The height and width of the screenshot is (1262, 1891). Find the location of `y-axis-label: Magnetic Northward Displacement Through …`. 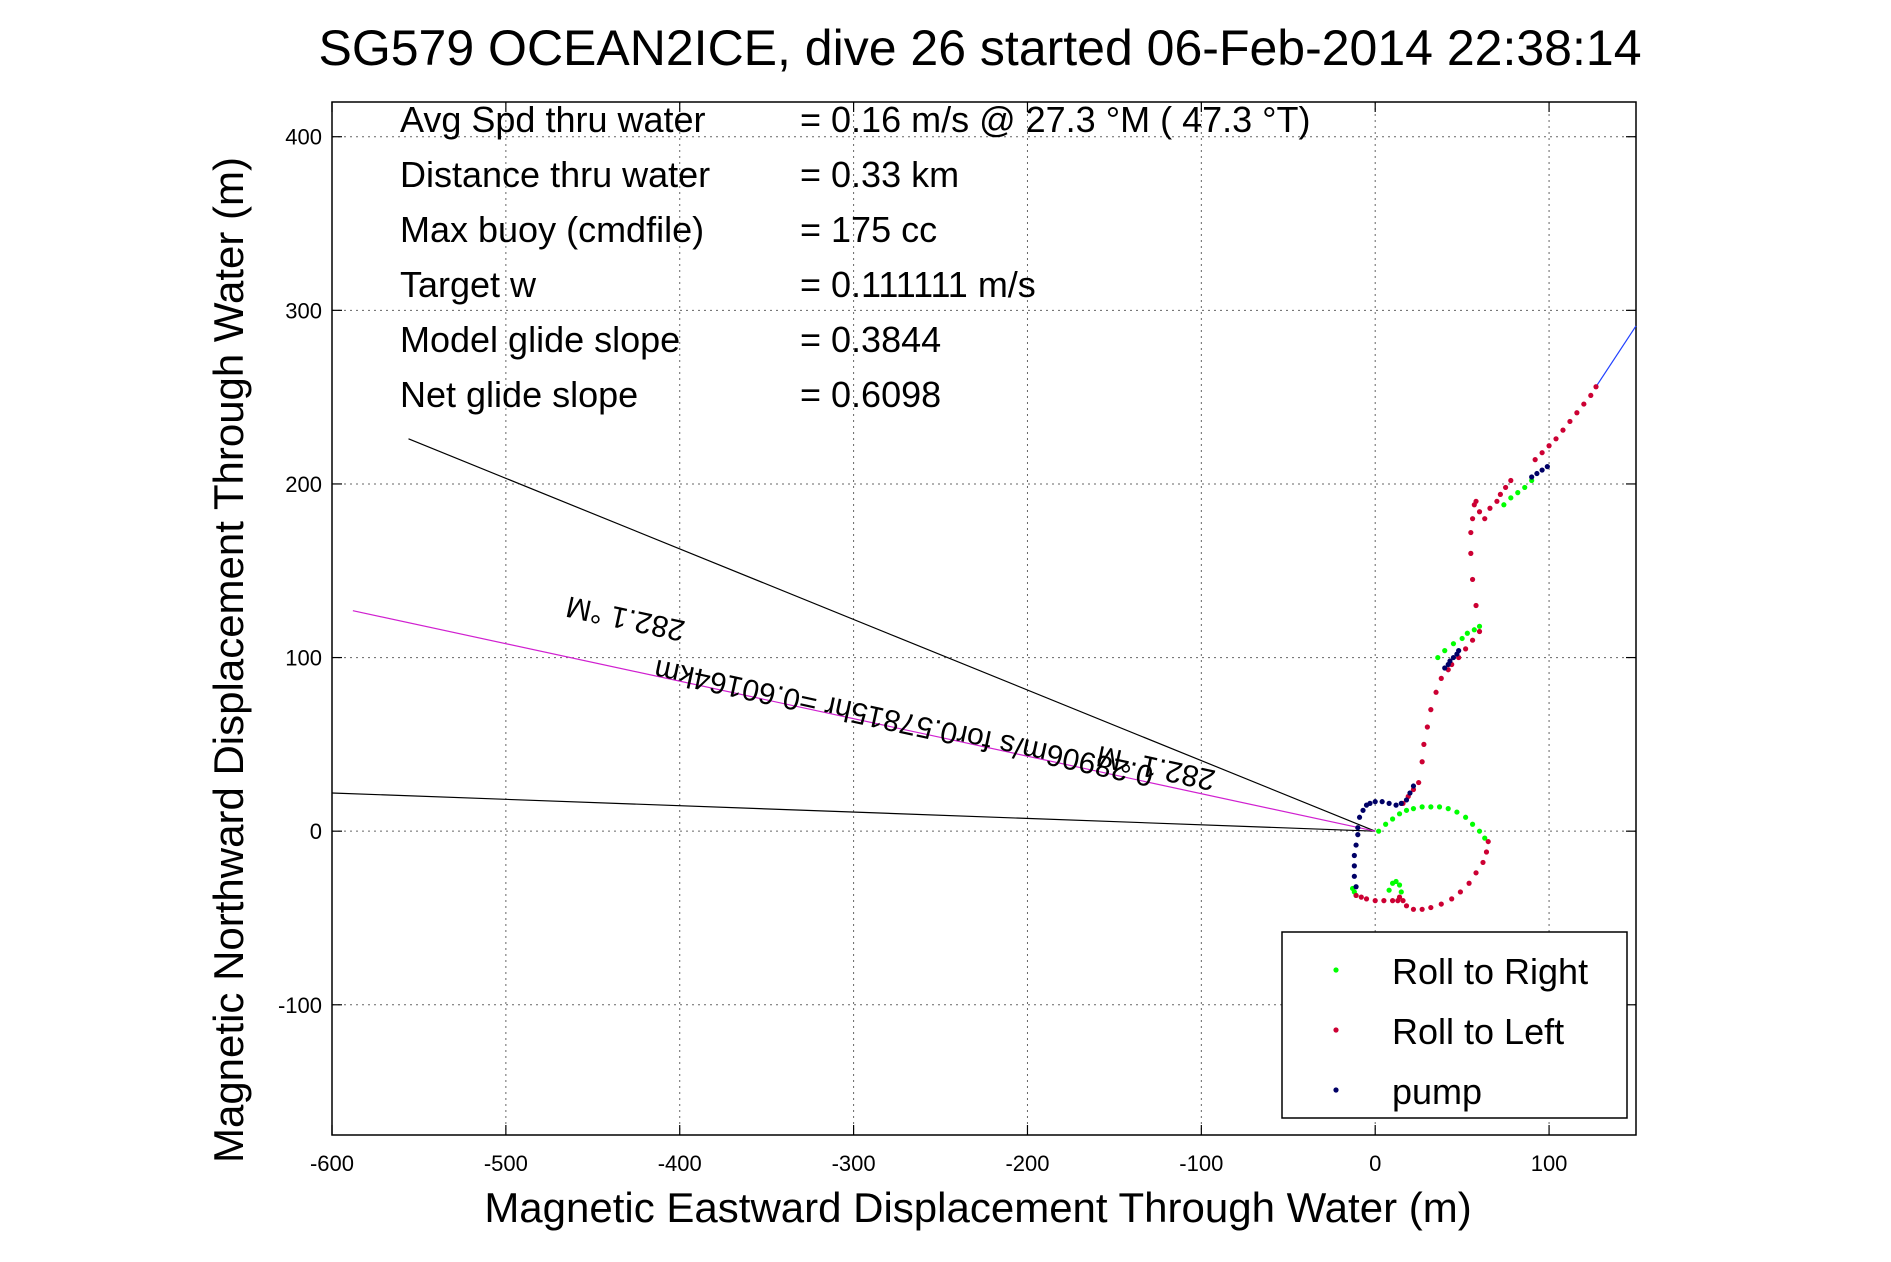

y-axis-label: Magnetic Northward Displacement Through … is located at coordinates (228, 660).